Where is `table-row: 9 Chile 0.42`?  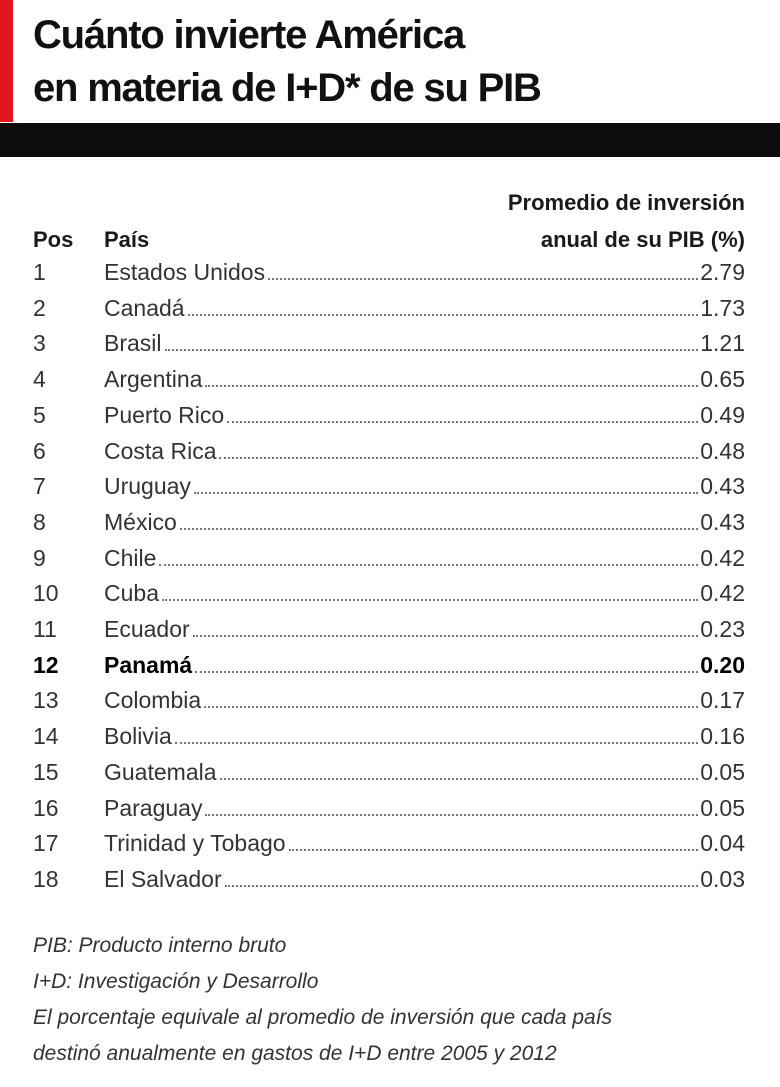 table-row: 9 Chile 0.42 is located at coordinates (389, 557).